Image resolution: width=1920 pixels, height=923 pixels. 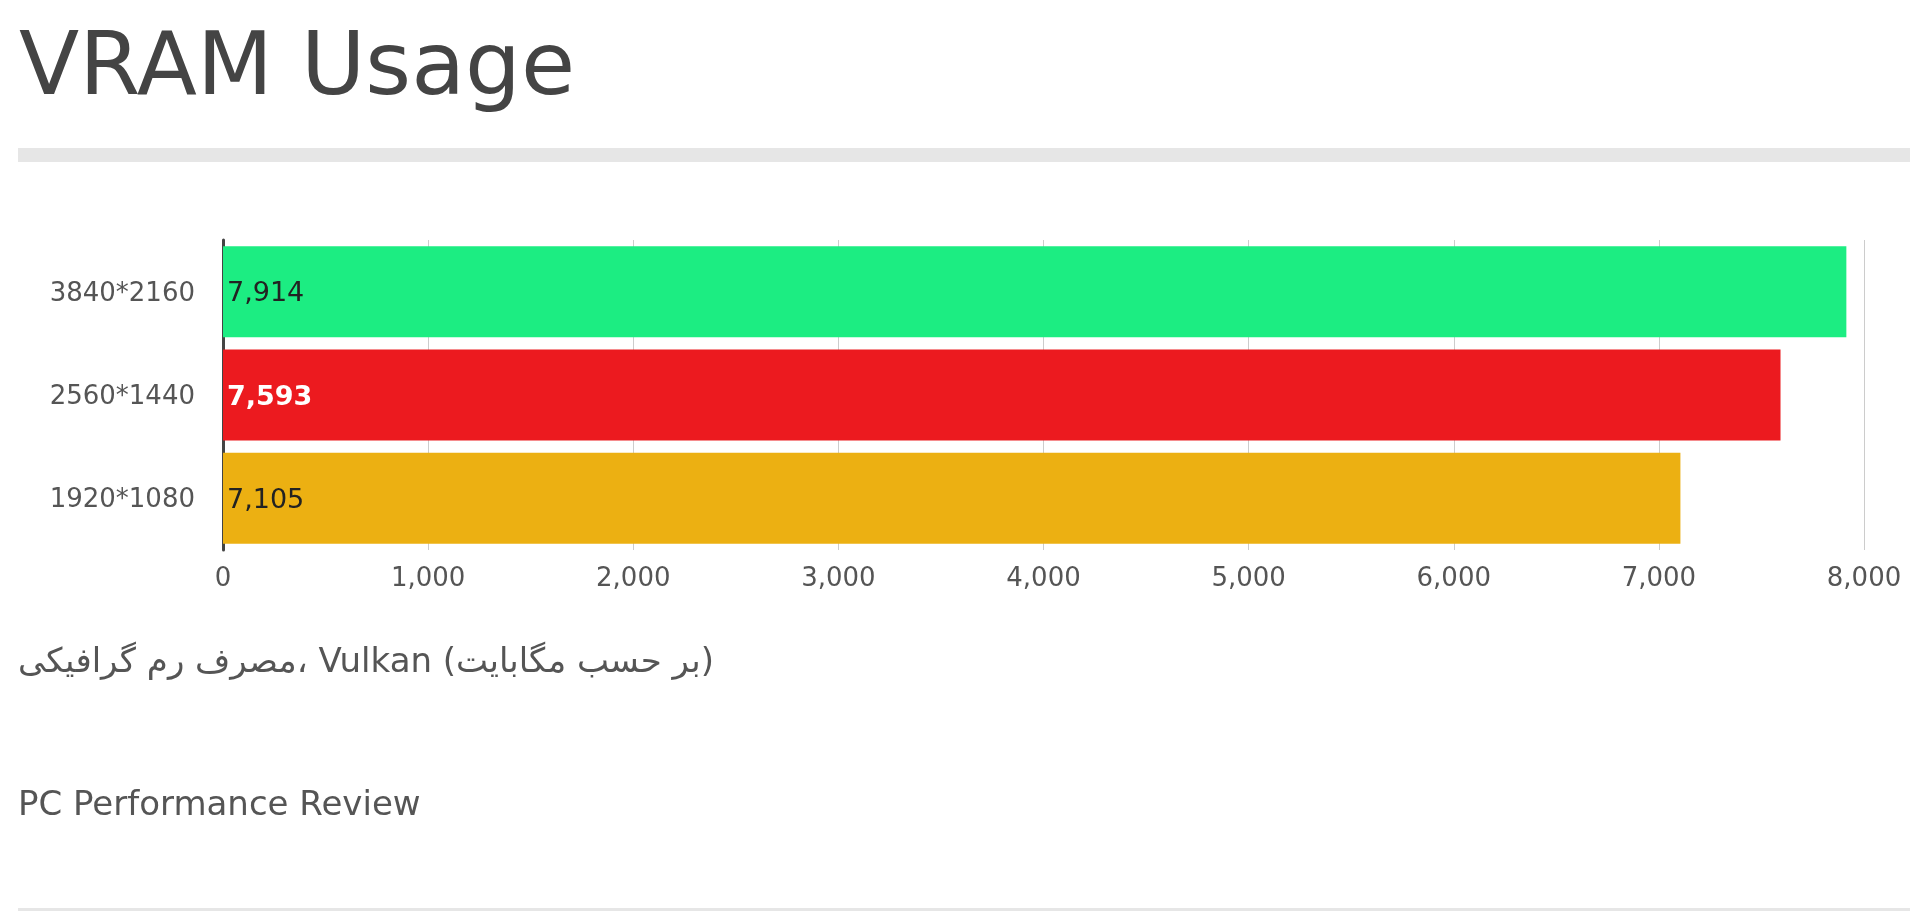 What do you see at coordinates (1453, 577) in the screenshot?
I see `x-tick-label: 6,000` at bounding box center [1453, 577].